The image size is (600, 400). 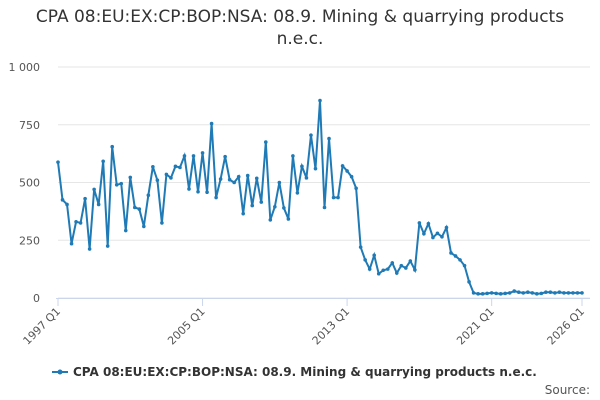 I want to click on x-tick-label: 2021 Q1, so click(x=475, y=326).